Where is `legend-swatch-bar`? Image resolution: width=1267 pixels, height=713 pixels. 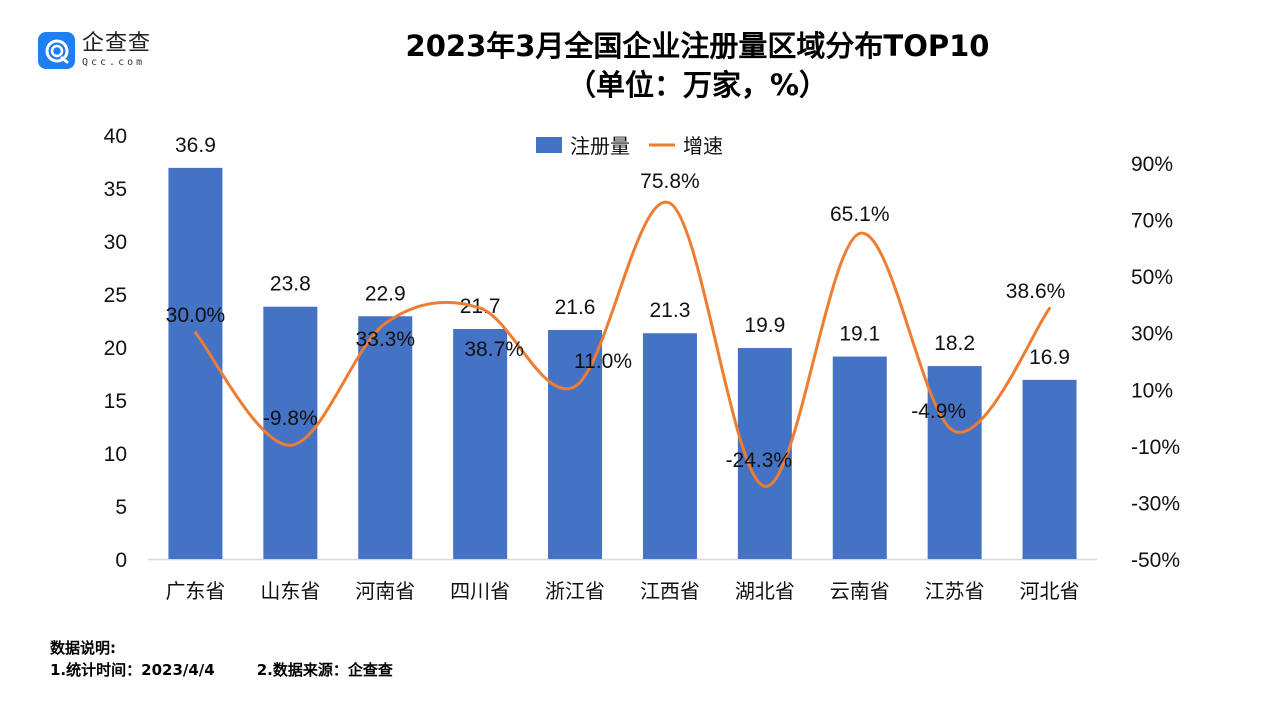 legend-swatch-bar is located at coordinates (549, 145).